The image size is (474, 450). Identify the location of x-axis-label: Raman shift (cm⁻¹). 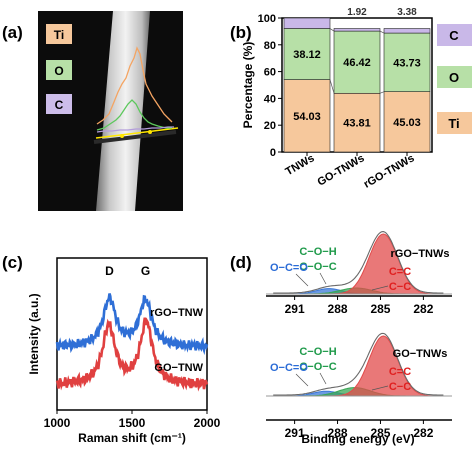
(132, 438).